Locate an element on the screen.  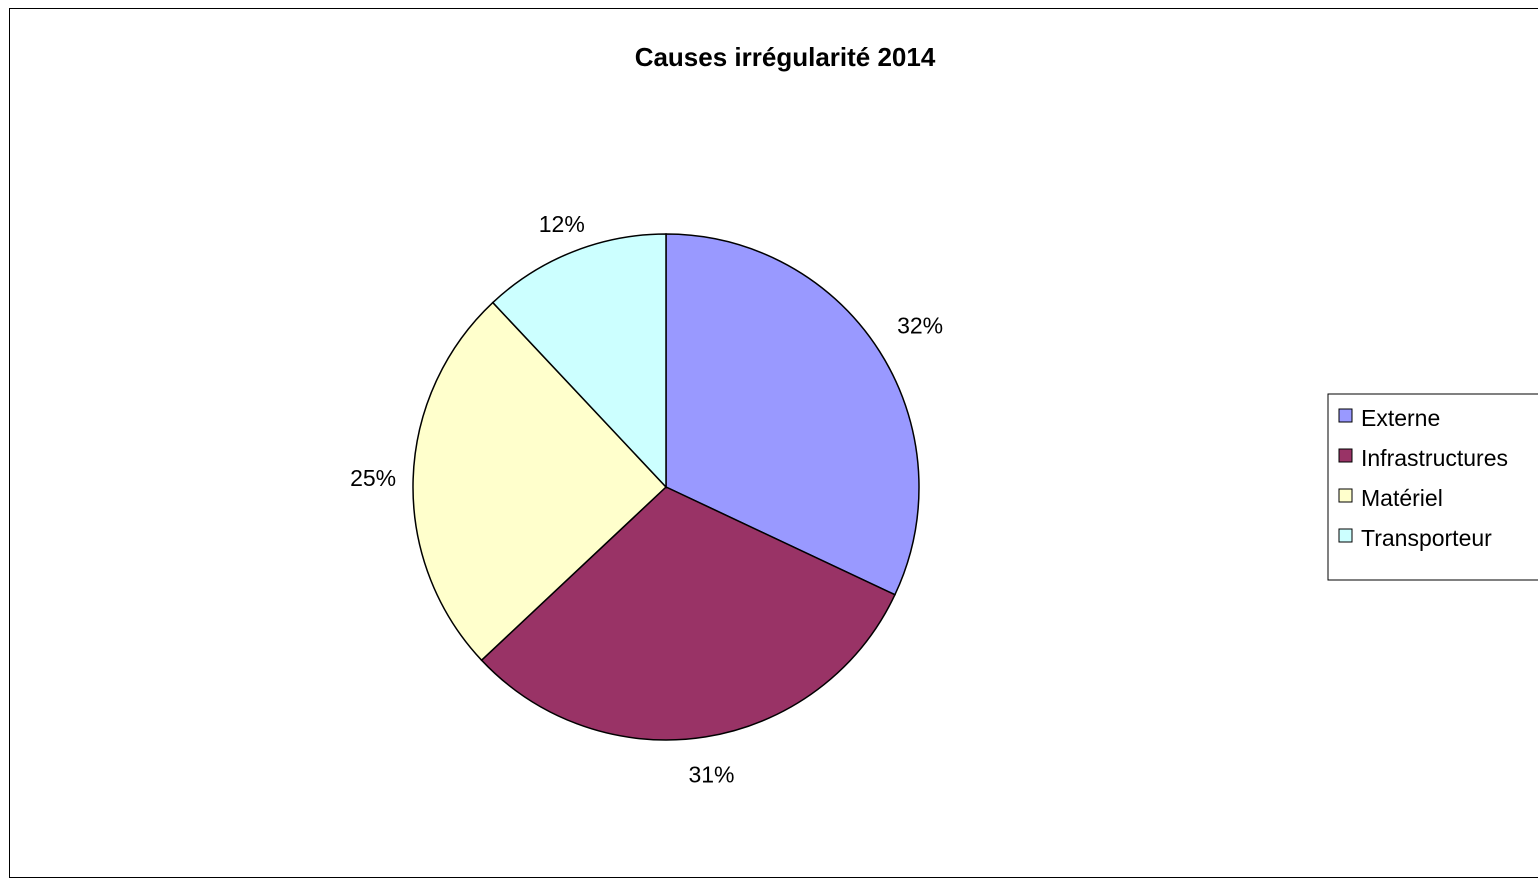
pie-slice-externe is located at coordinates (792, 414).